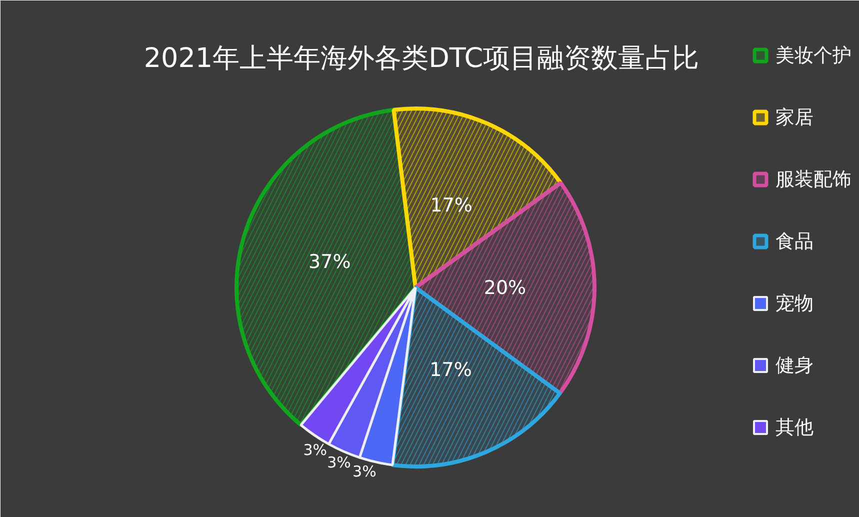 Image resolution: width=859 pixels, height=517 pixels. What do you see at coordinates (795, 303) in the screenshot?
I see `legend-label: 宠物` at bounding box center [795, 303].